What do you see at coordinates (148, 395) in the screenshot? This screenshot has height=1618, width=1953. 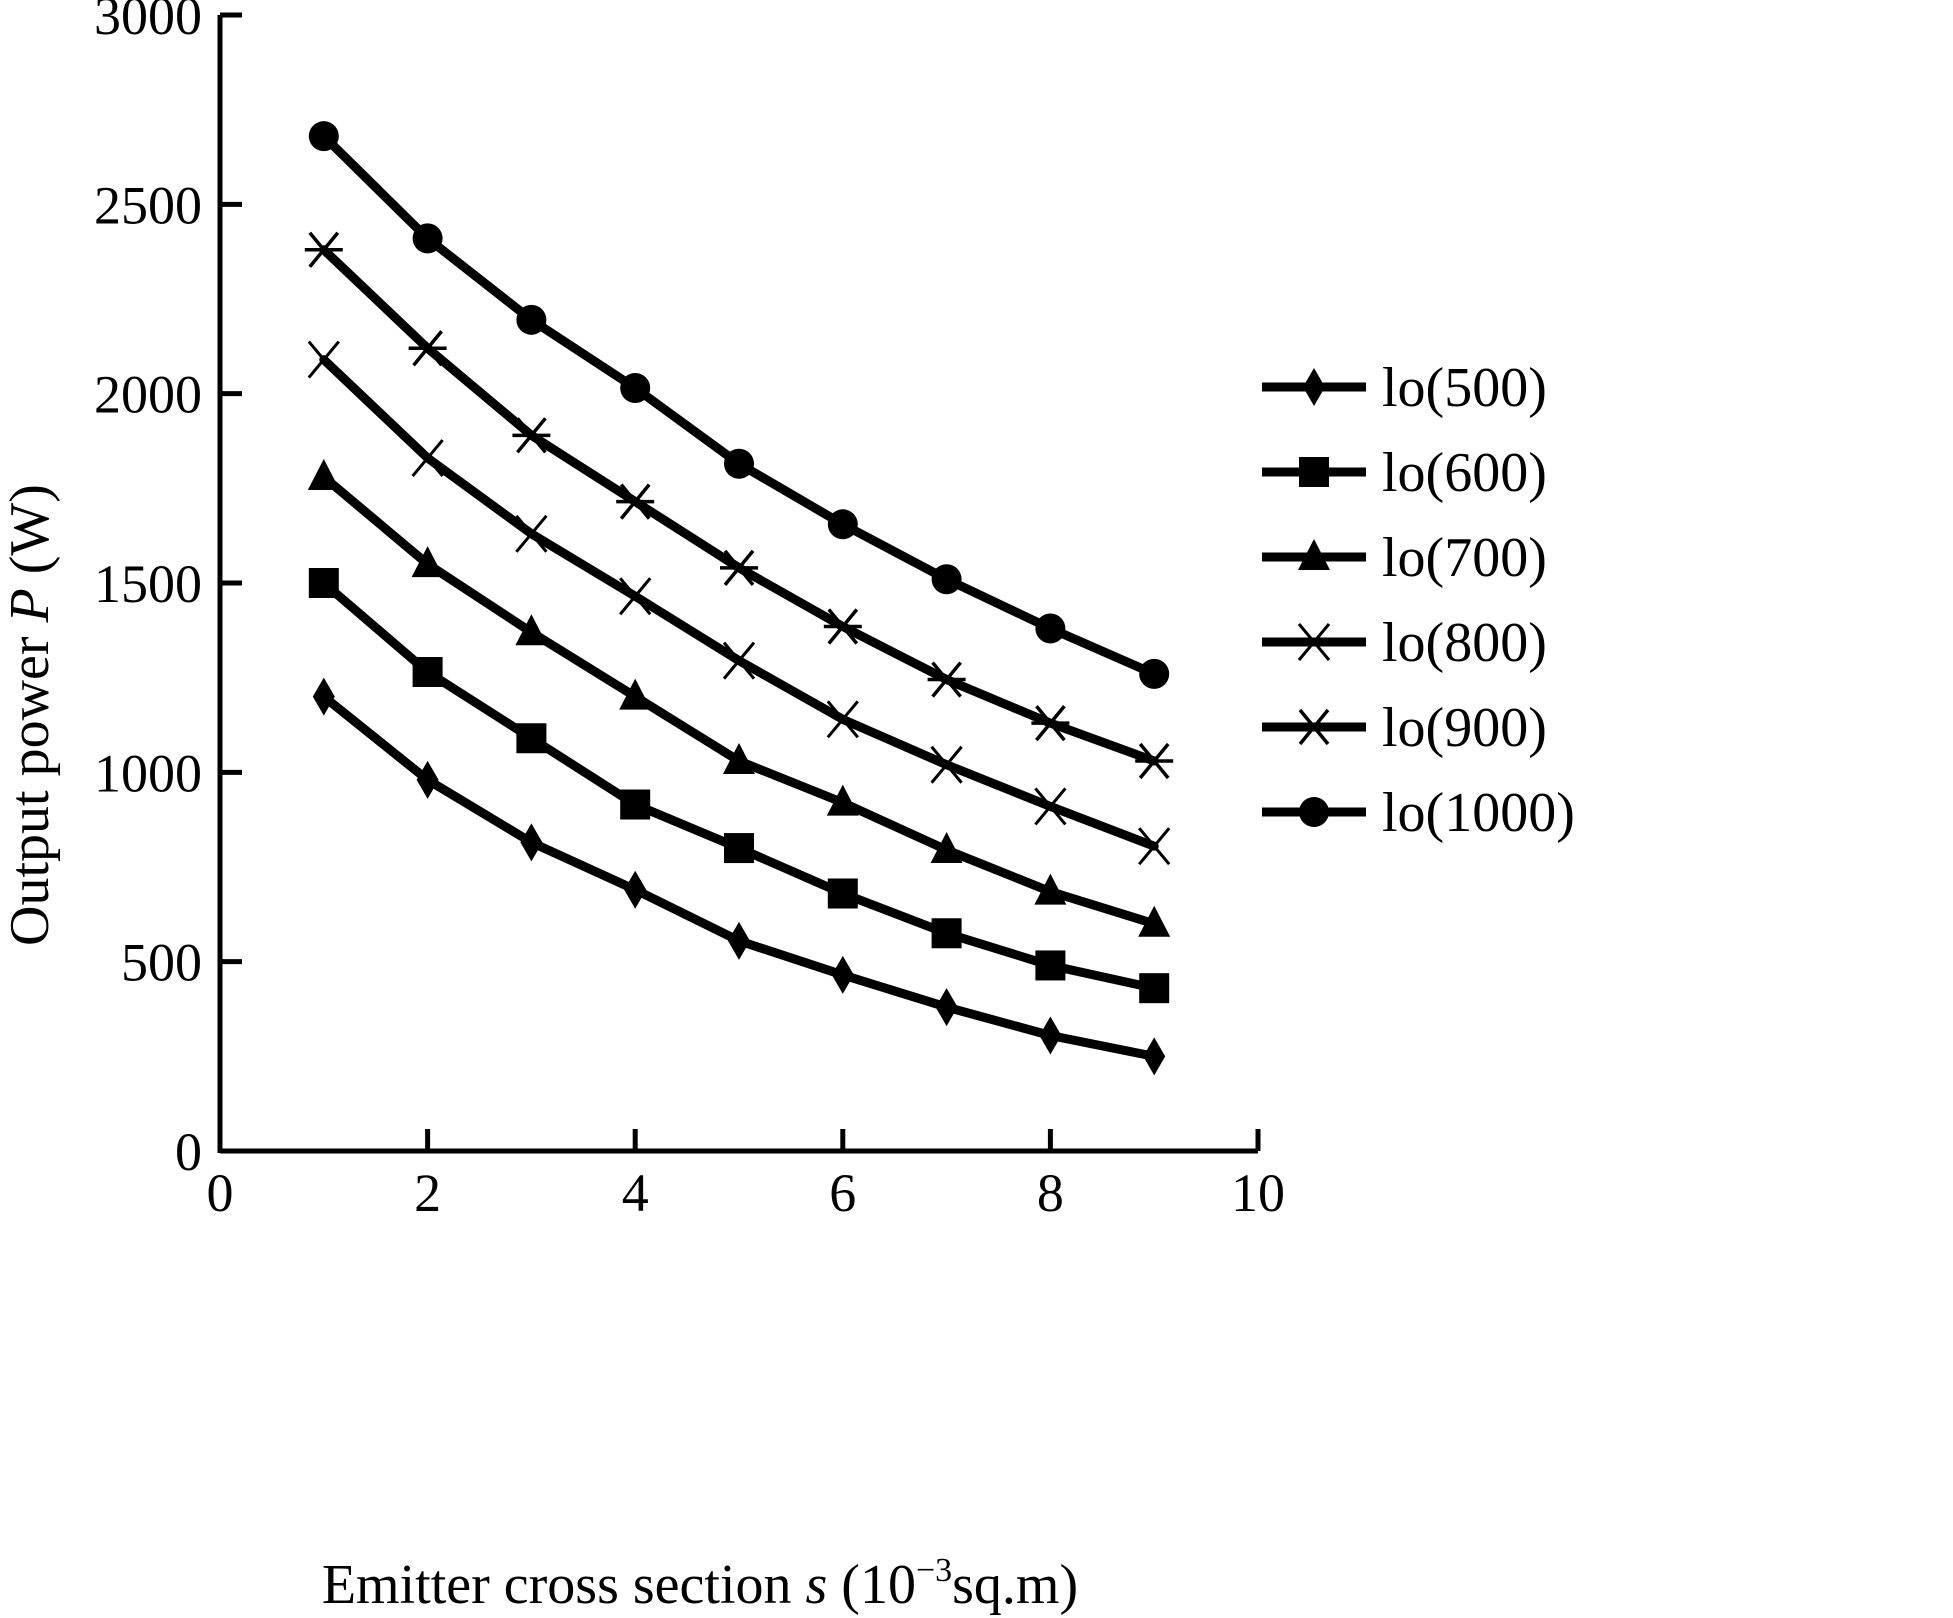 I see `y-tick-label: 2000` at bounding box center [148, 395].